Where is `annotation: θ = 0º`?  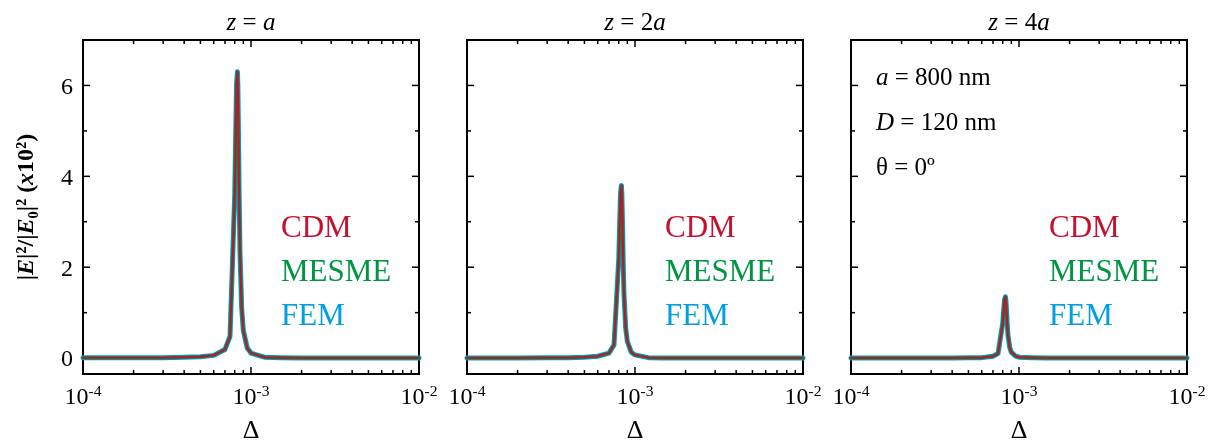 annotation: θ = 0º is located at coordinates (906, 166).